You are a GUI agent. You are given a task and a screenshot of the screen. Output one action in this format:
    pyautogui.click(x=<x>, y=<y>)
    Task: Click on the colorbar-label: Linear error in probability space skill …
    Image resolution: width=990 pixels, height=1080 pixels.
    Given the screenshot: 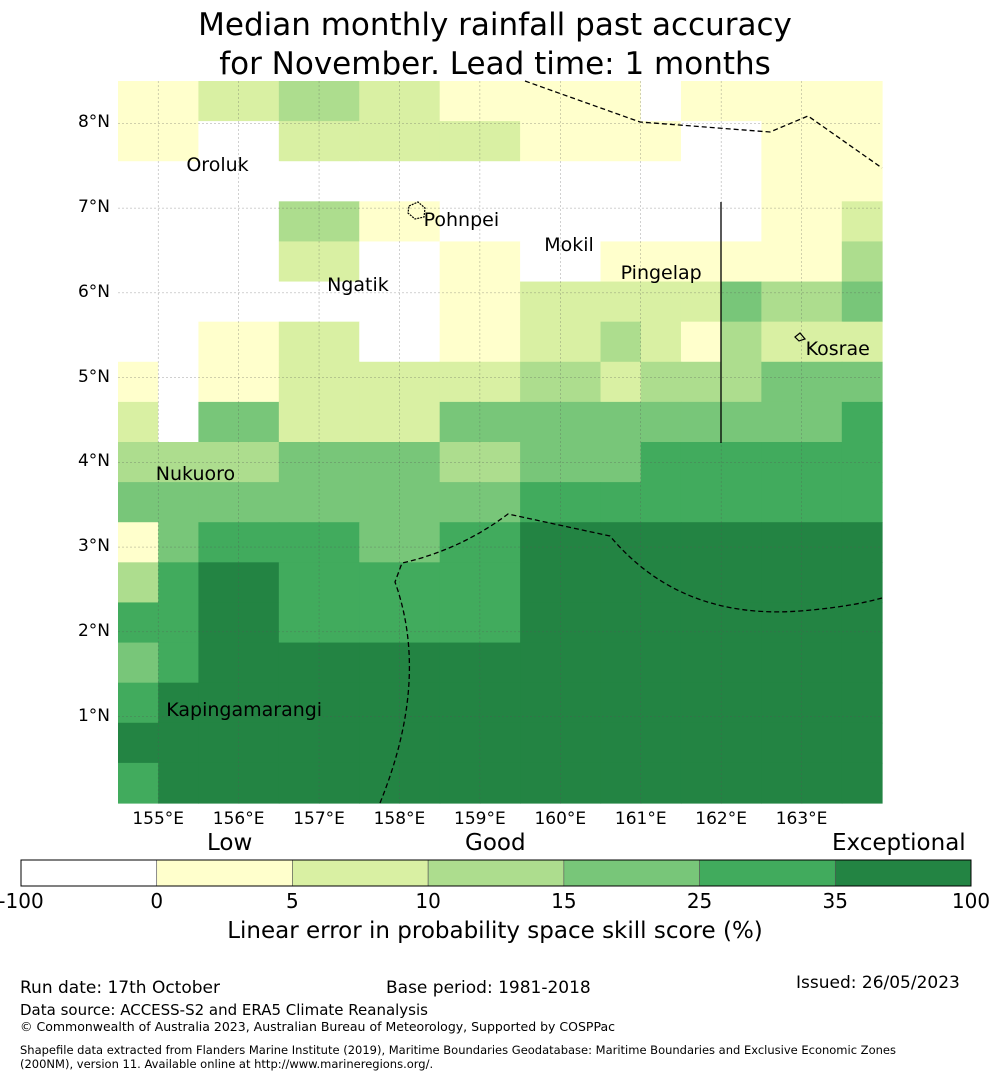 What is the action you would take?
    pyautogui.click(x=495, y=931)
    